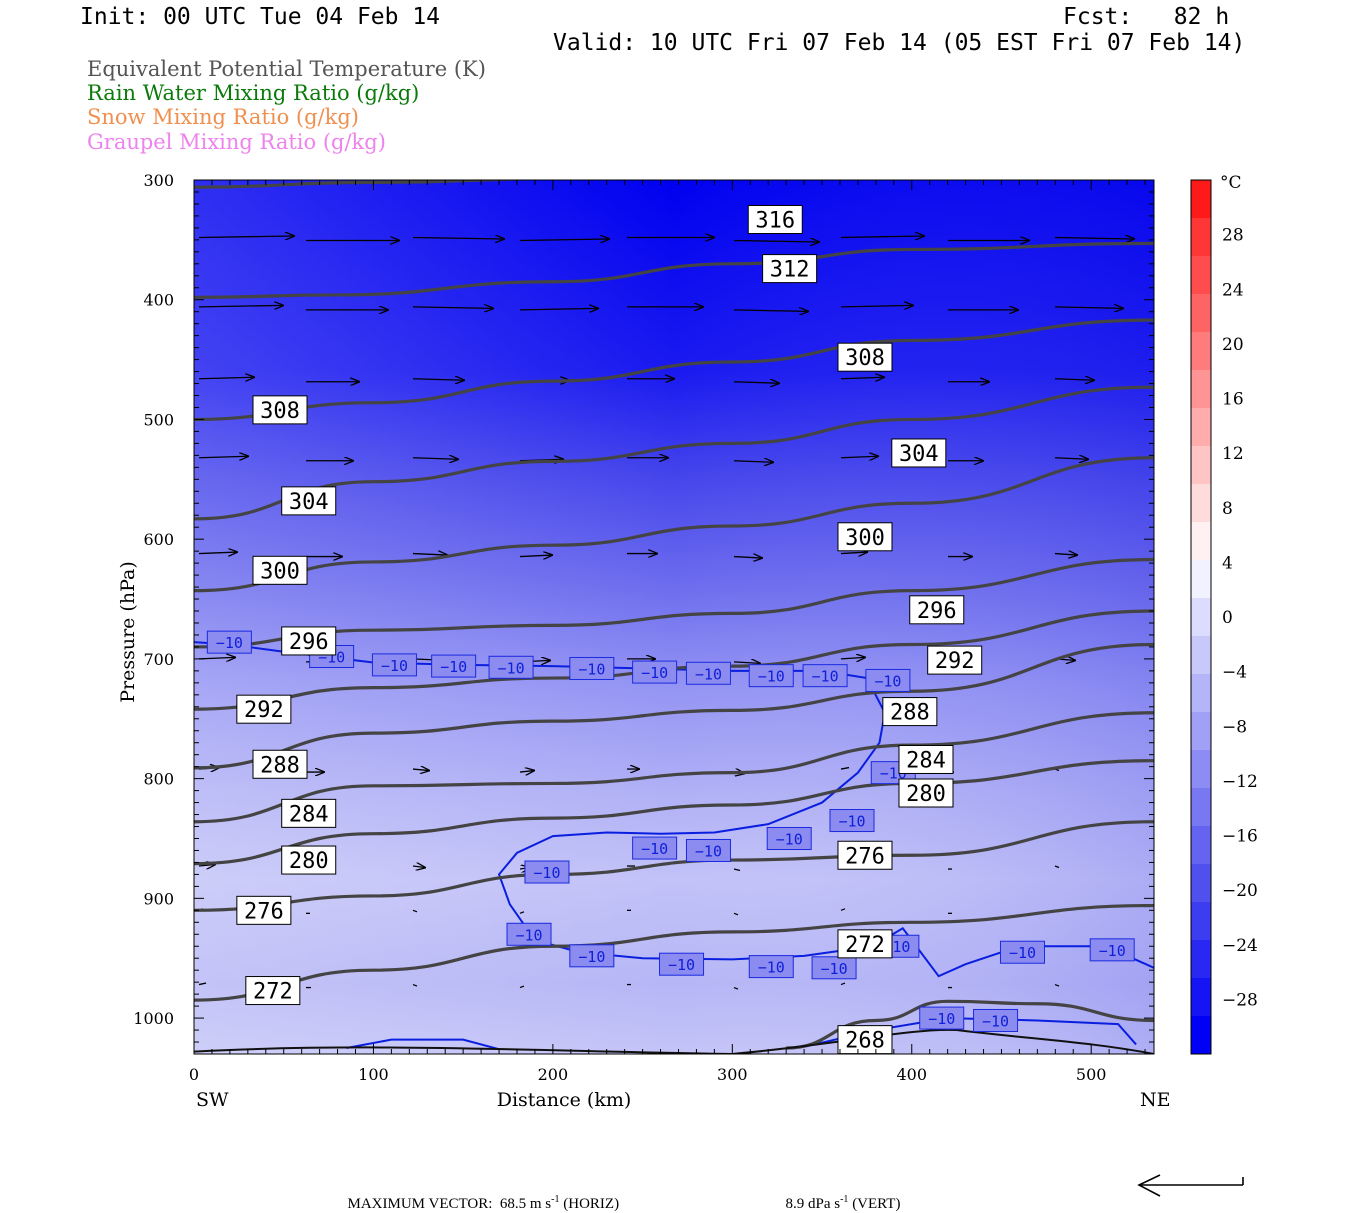 The image size is (1350, 1213). I want to click on init-time-label: Init: 00 UTC Tue 04 Feb 14, so click(260, 17).